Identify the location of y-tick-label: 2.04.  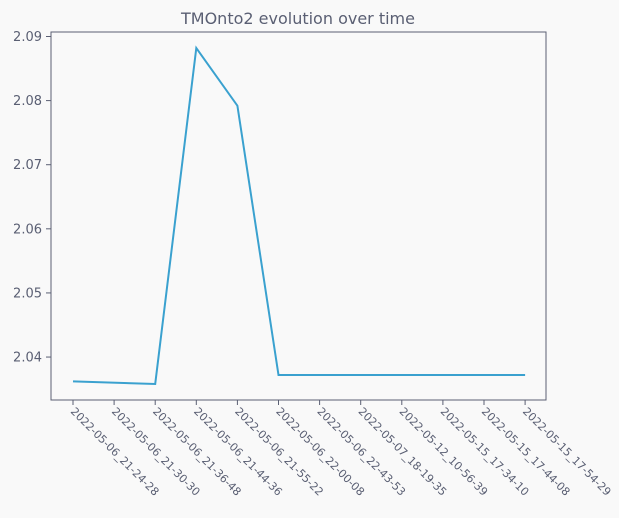
(27, 358).